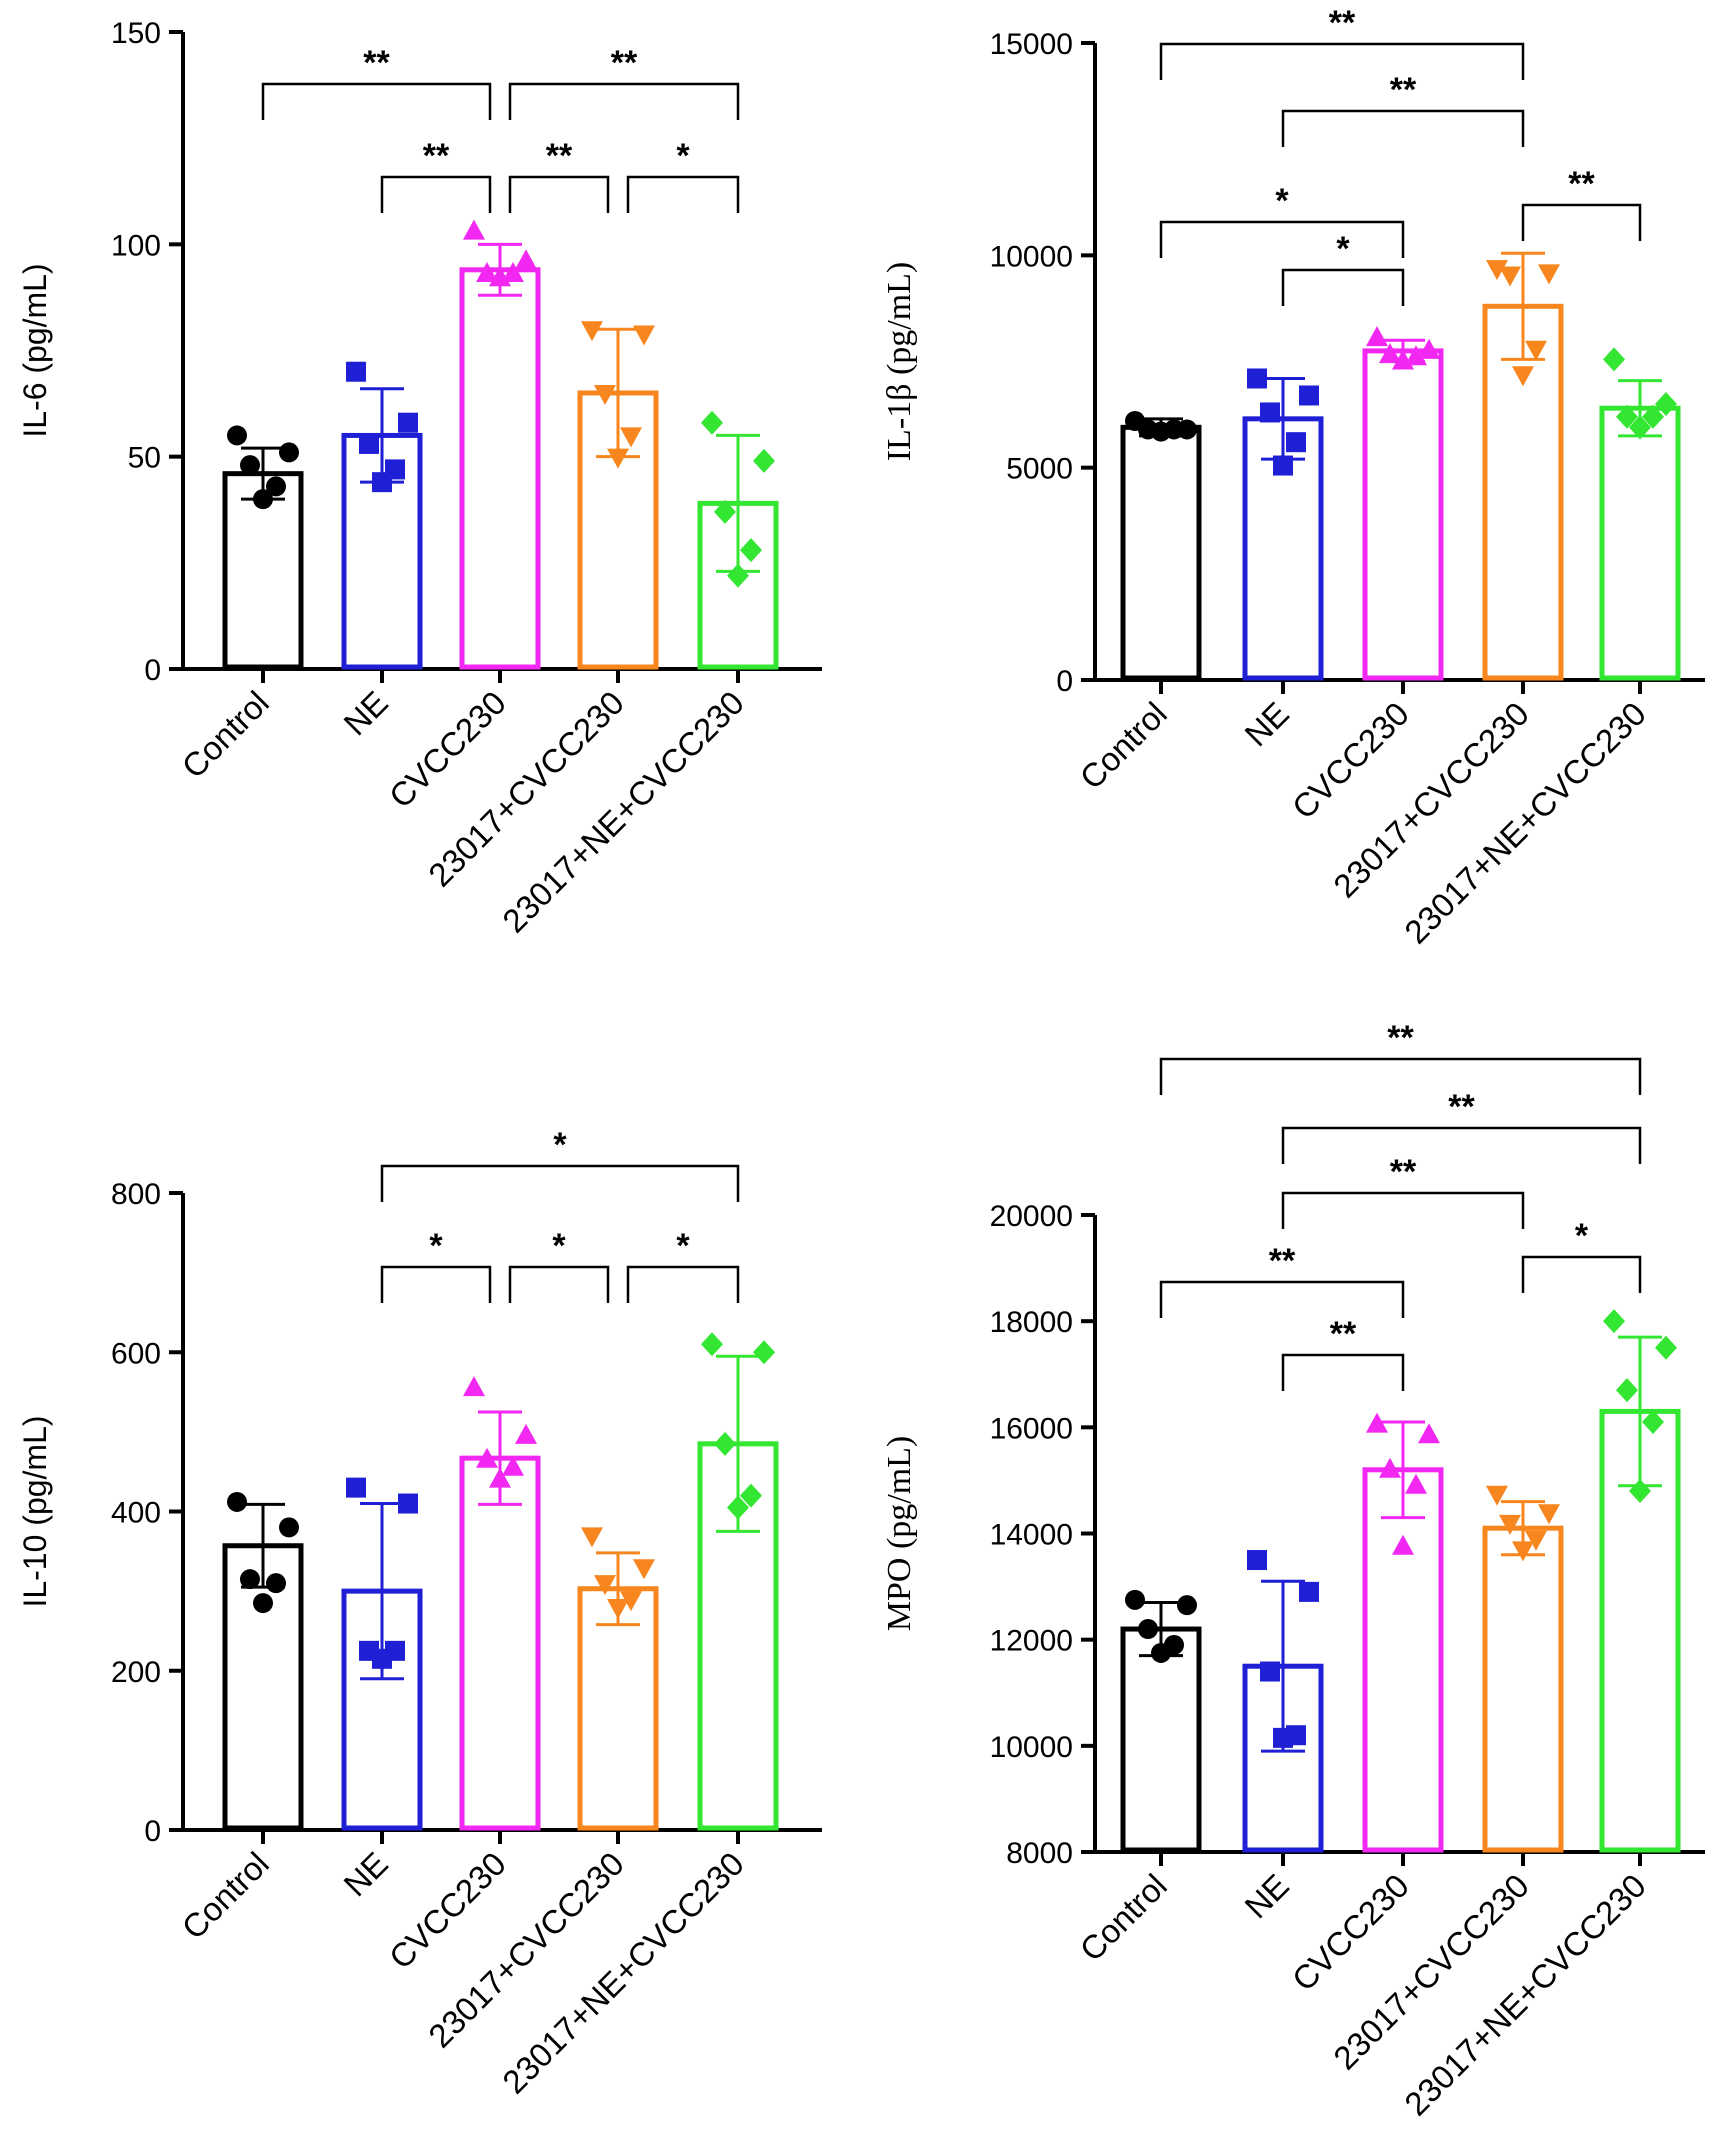 This screenshot has height=2151, width=1725. Describe the element at coordinates (1031, 1216) in the screenshot. I see `y-tick-label: 20000` at that location.